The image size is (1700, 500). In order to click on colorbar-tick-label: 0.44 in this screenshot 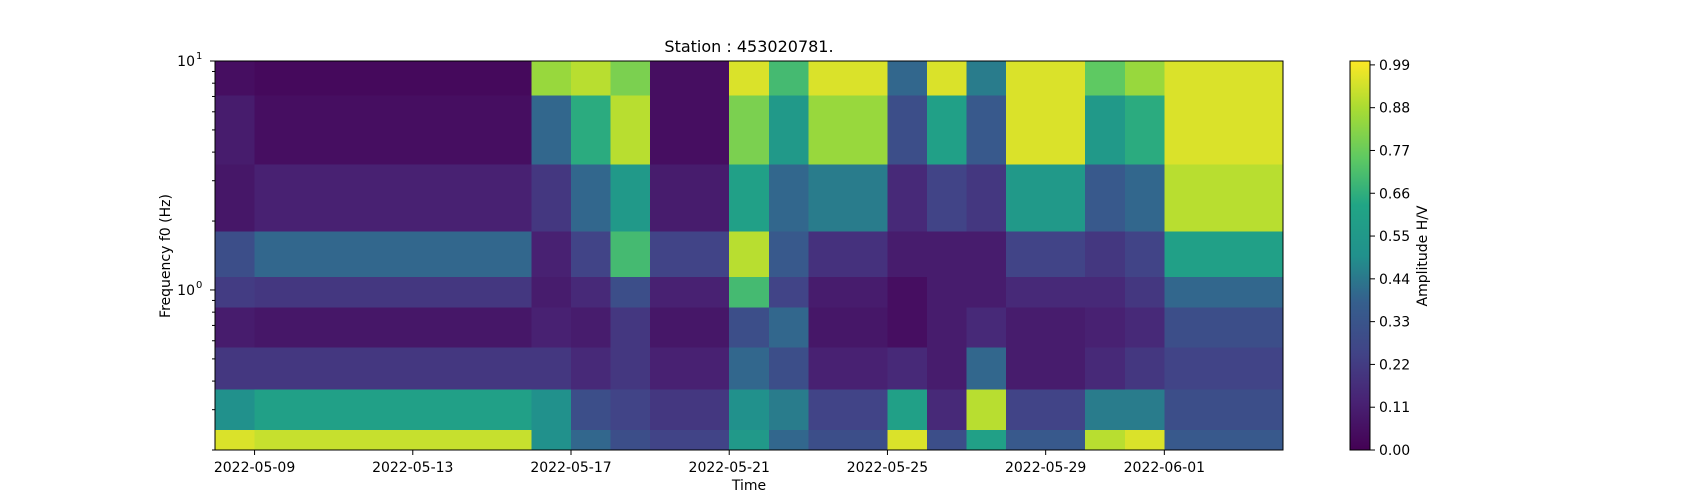, I will do `click(1394, 280)`.